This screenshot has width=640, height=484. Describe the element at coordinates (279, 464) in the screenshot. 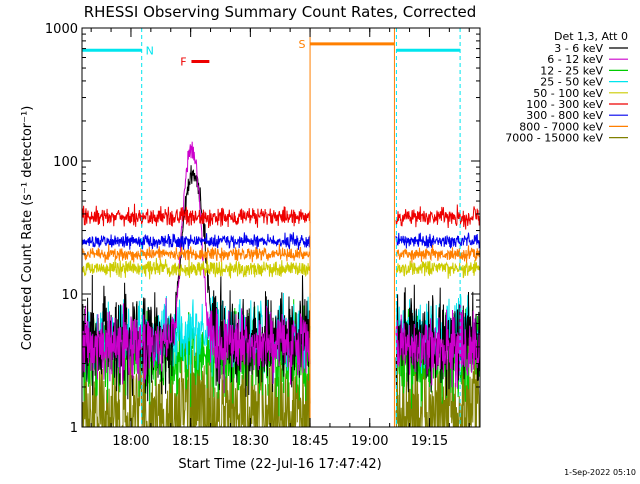

I see `x-axis-label: Start Time (22-Jul-16 17:47:42)` at that location.